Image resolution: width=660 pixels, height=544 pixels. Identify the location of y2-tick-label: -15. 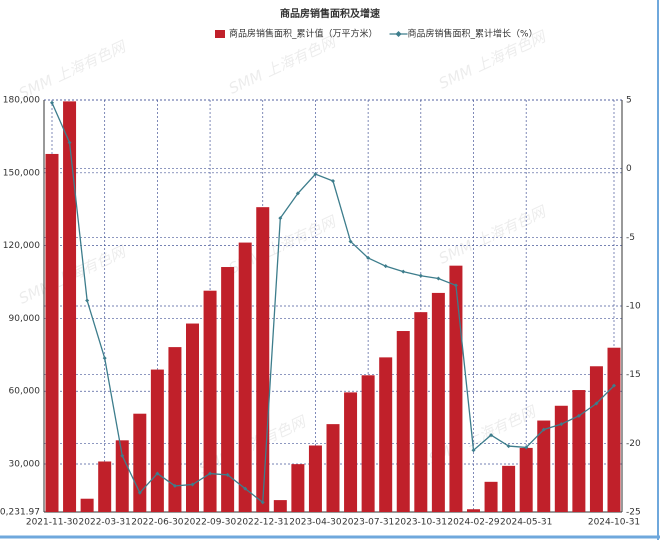
(633, 375).